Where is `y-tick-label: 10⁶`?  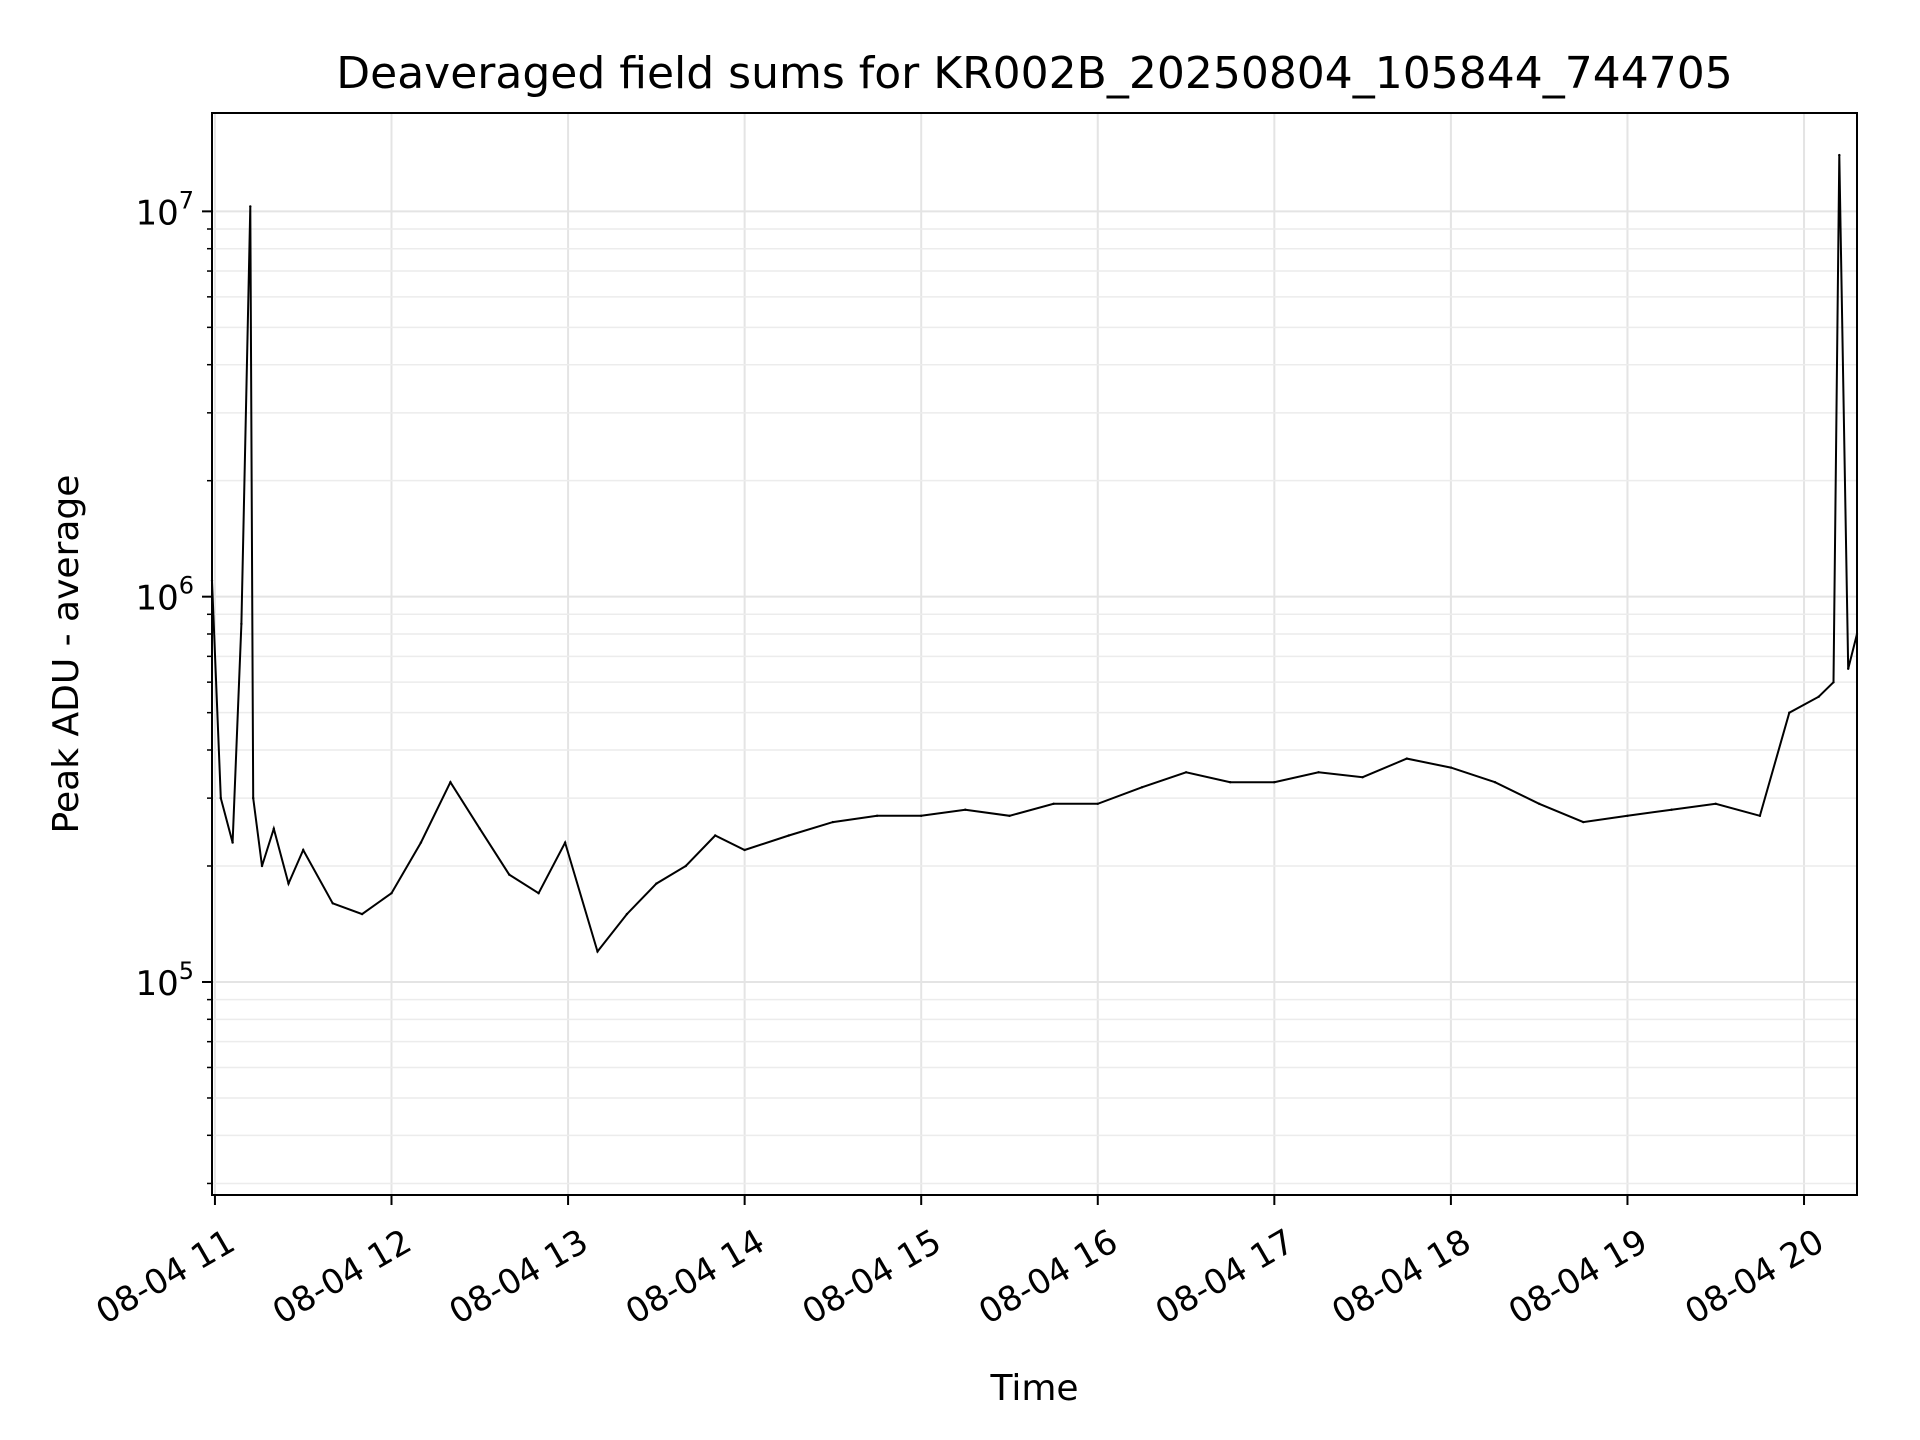 y-tick-label: 10⁶ is located at coordinates (164, 595).